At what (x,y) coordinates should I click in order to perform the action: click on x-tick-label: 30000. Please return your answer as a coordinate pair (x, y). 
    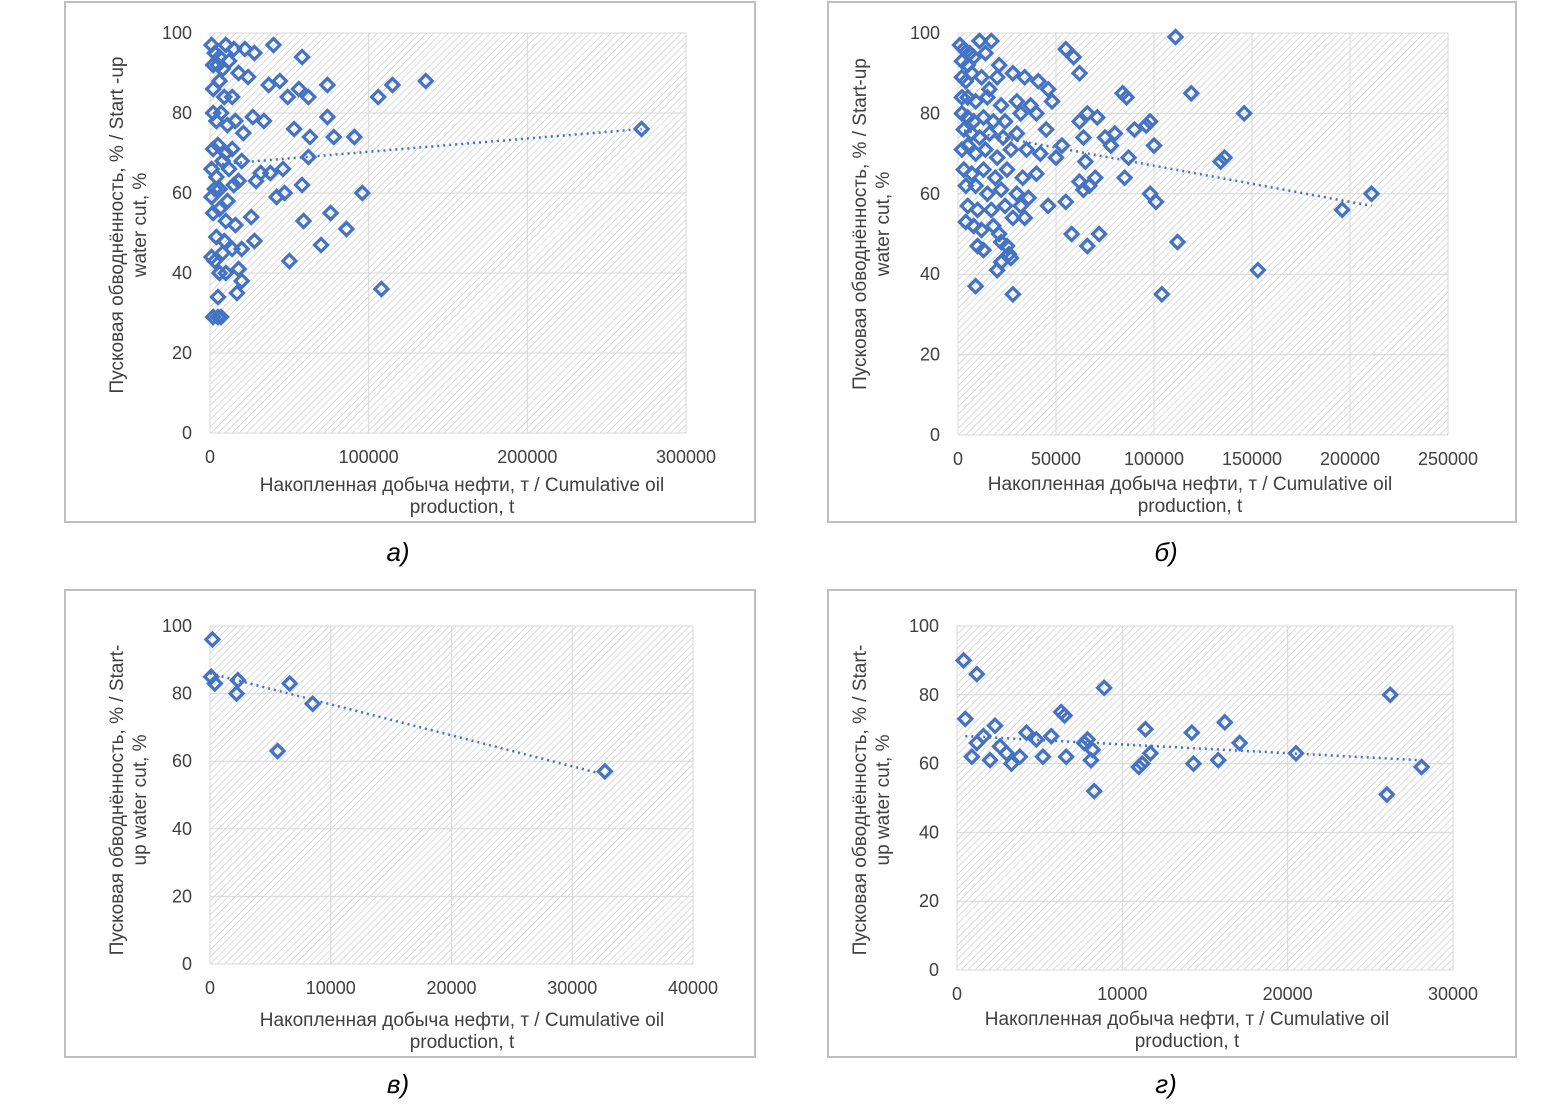
    Looking at the image, I should click on (572, 988).